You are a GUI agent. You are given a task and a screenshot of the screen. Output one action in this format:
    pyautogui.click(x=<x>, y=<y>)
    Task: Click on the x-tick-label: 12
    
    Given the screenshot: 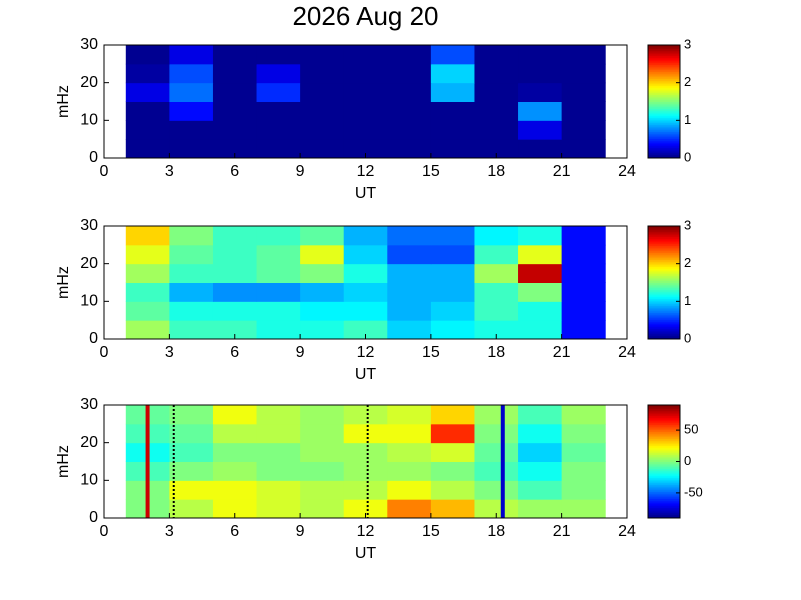 What is the action you would take?
    pyautogui.click(x=366, y=352)
    